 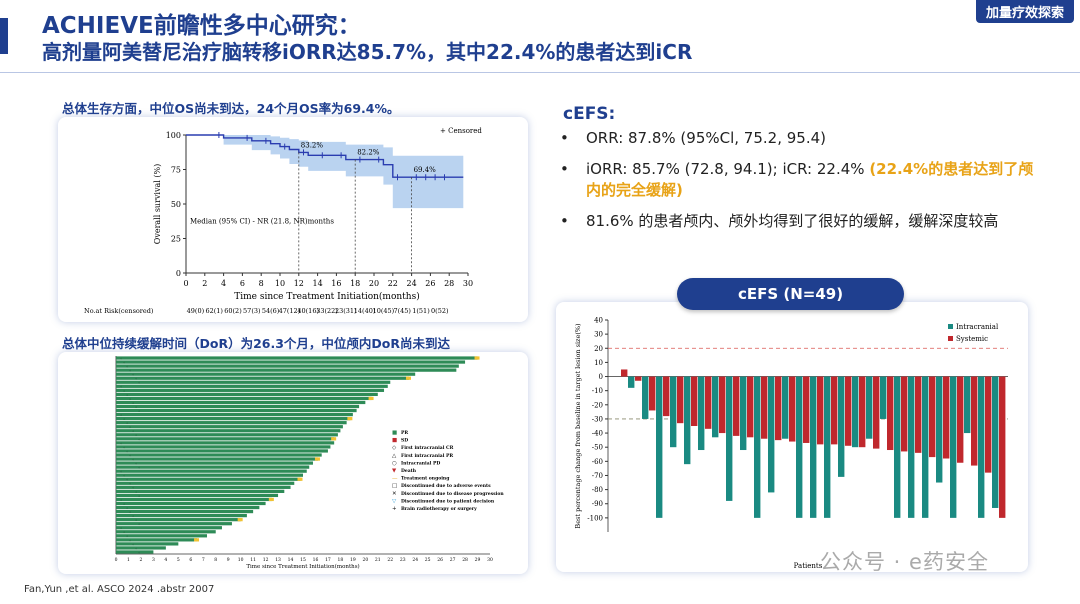 What do you see at coordinates (374, 283) in the screenshot?
I see `os-x-tick-label: 20` at bounding box center [374, 283].